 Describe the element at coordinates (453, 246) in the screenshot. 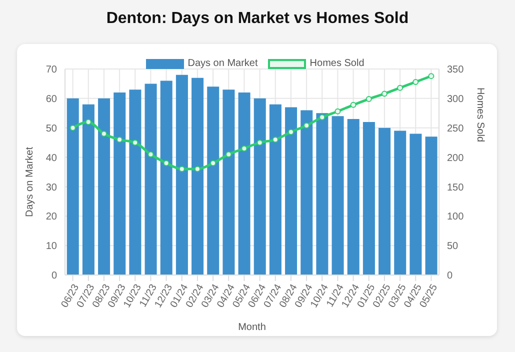

I see `y2-tick-label: 50` at that location.